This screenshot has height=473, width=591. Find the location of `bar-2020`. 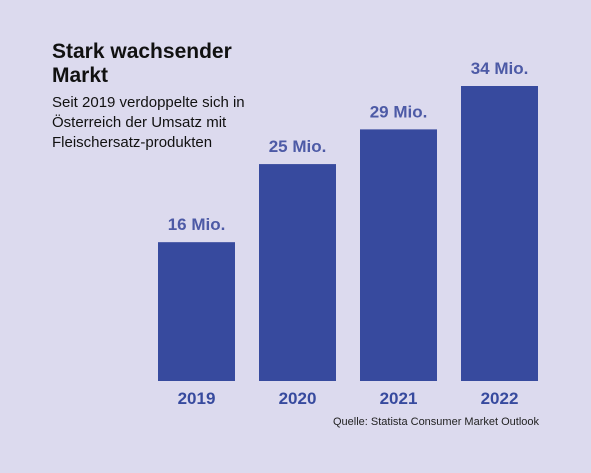

bar-2020 is located at coordinates (297, 272).